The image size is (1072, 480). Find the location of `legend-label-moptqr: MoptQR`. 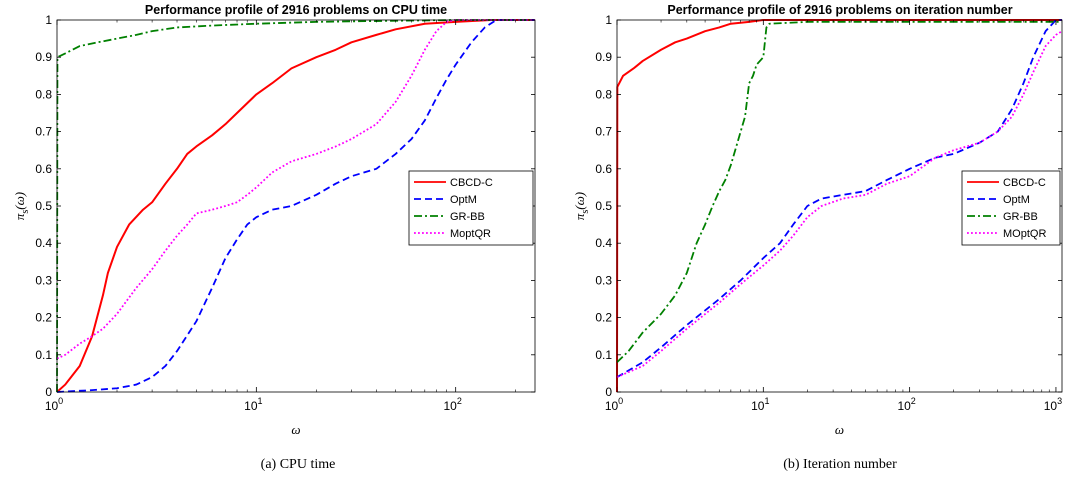

legend-label-moptqr: MoptQR is located at coordinates (470, 234).